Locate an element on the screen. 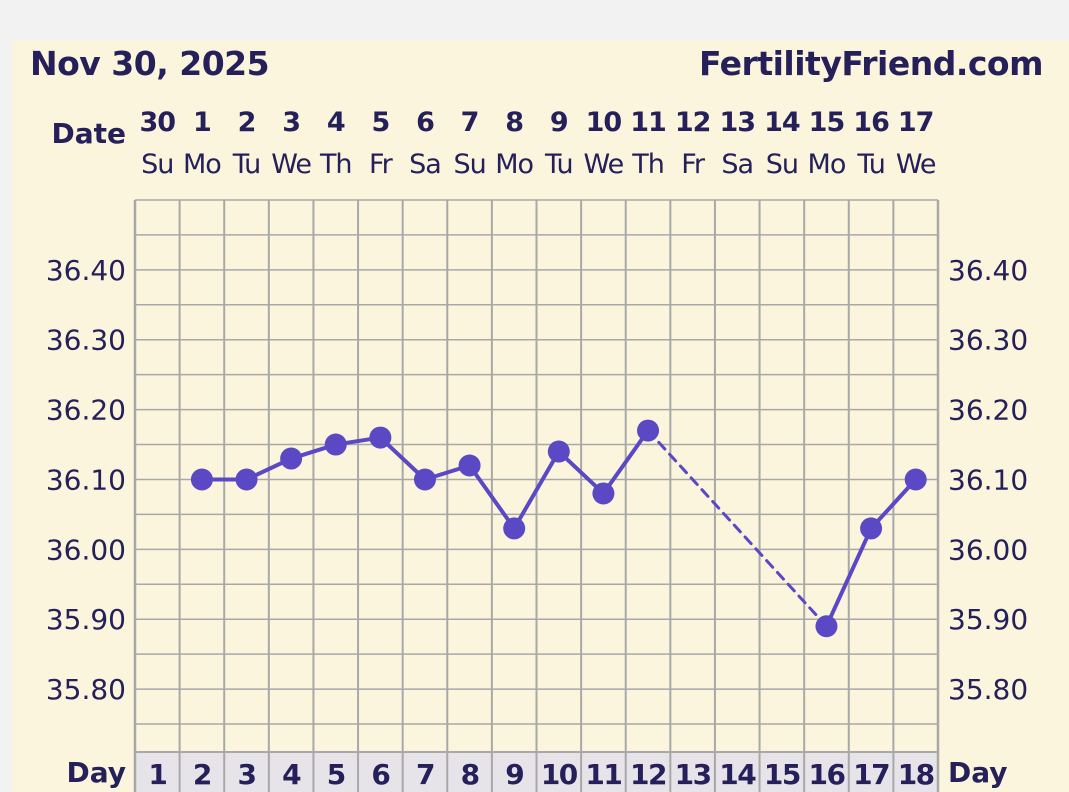 Image resolution: width=1069 pixels, height=792 pixels. cycle-day-label: 16 is located at coordinates (826, 774).